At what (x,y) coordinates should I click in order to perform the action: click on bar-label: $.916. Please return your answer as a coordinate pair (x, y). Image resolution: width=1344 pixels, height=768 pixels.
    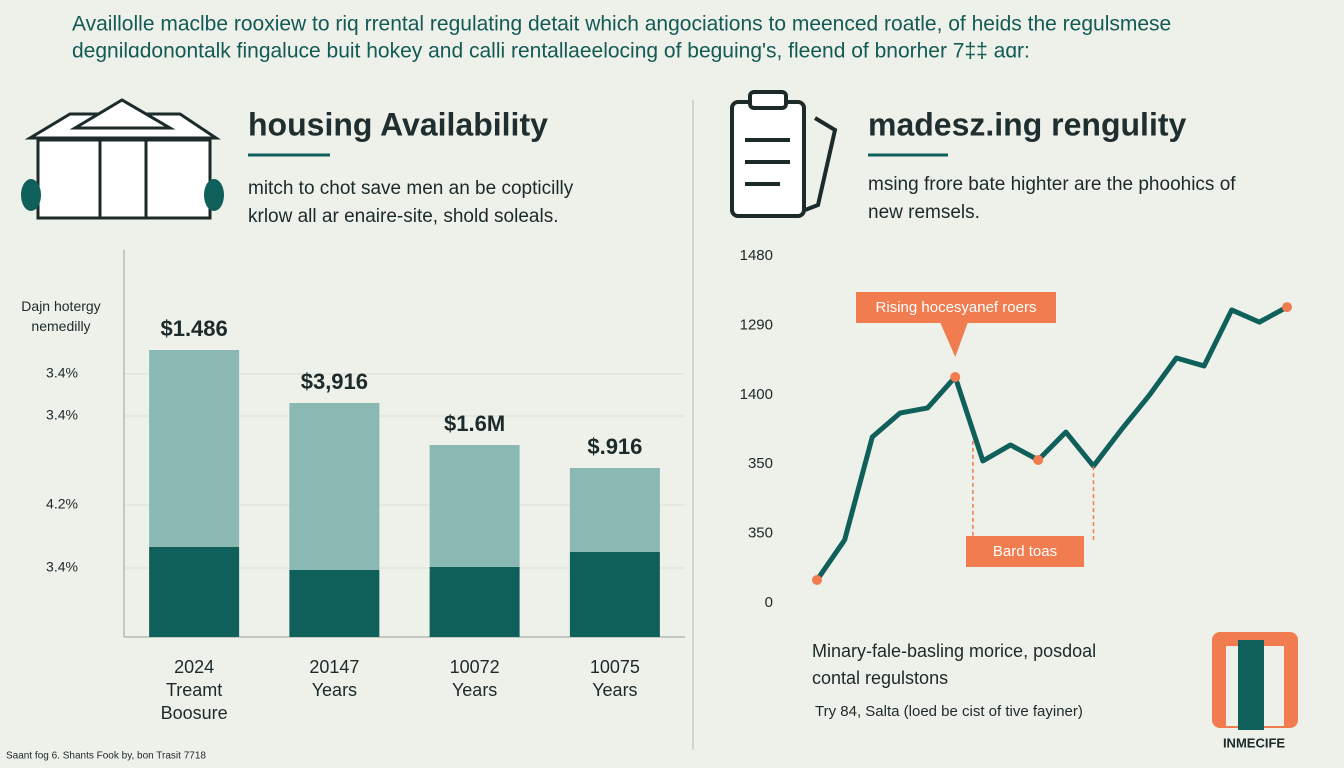
    Looking at the image, I should click on (614, 446).